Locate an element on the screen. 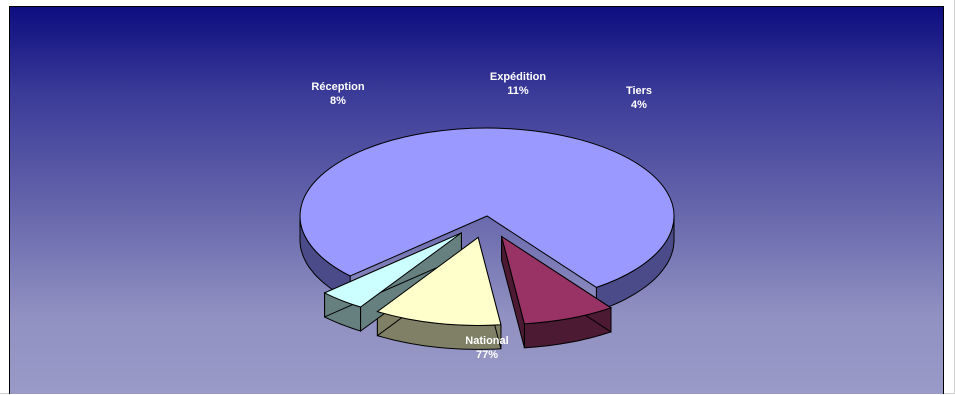 Image resolution: width=955 pixels, height=395 pixels. pie-slice-réception is located at coordinates (556, 280).